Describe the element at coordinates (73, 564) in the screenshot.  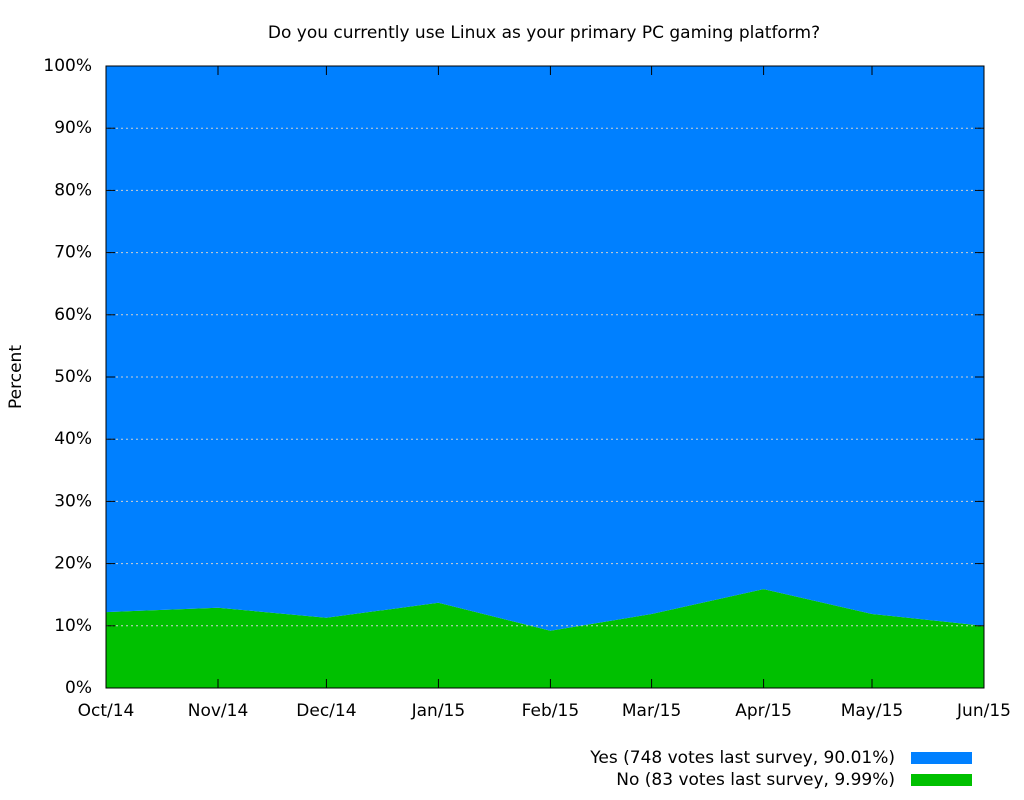
I see `y-tick-label: 20%` at that location.